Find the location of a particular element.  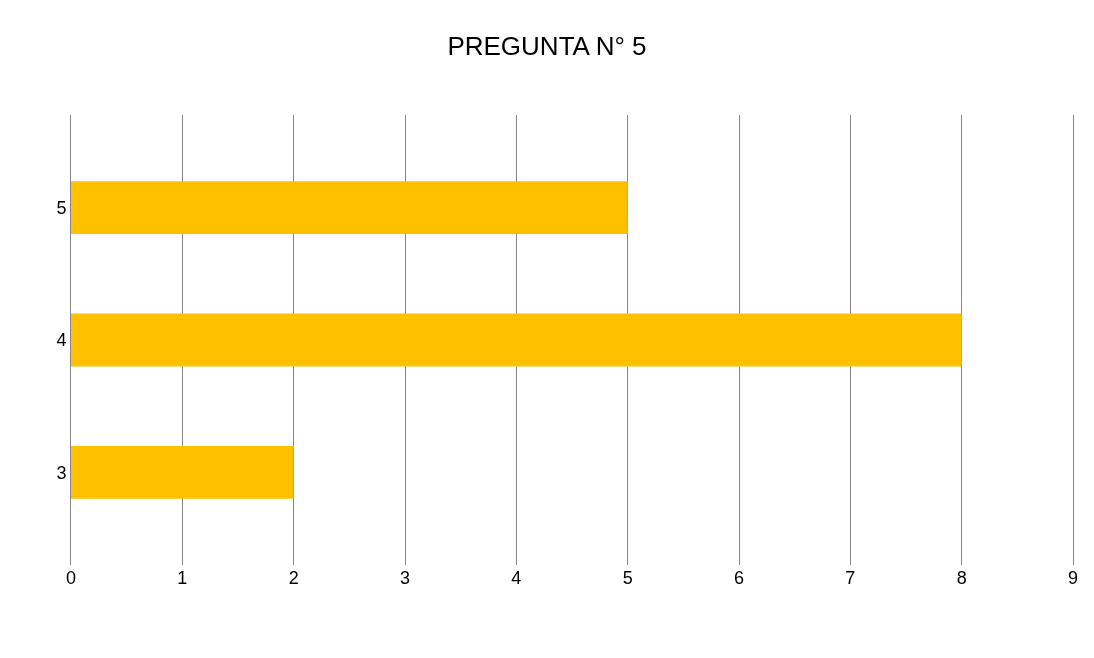

x-tick-label: 1 is located at coordinates (182, 578).